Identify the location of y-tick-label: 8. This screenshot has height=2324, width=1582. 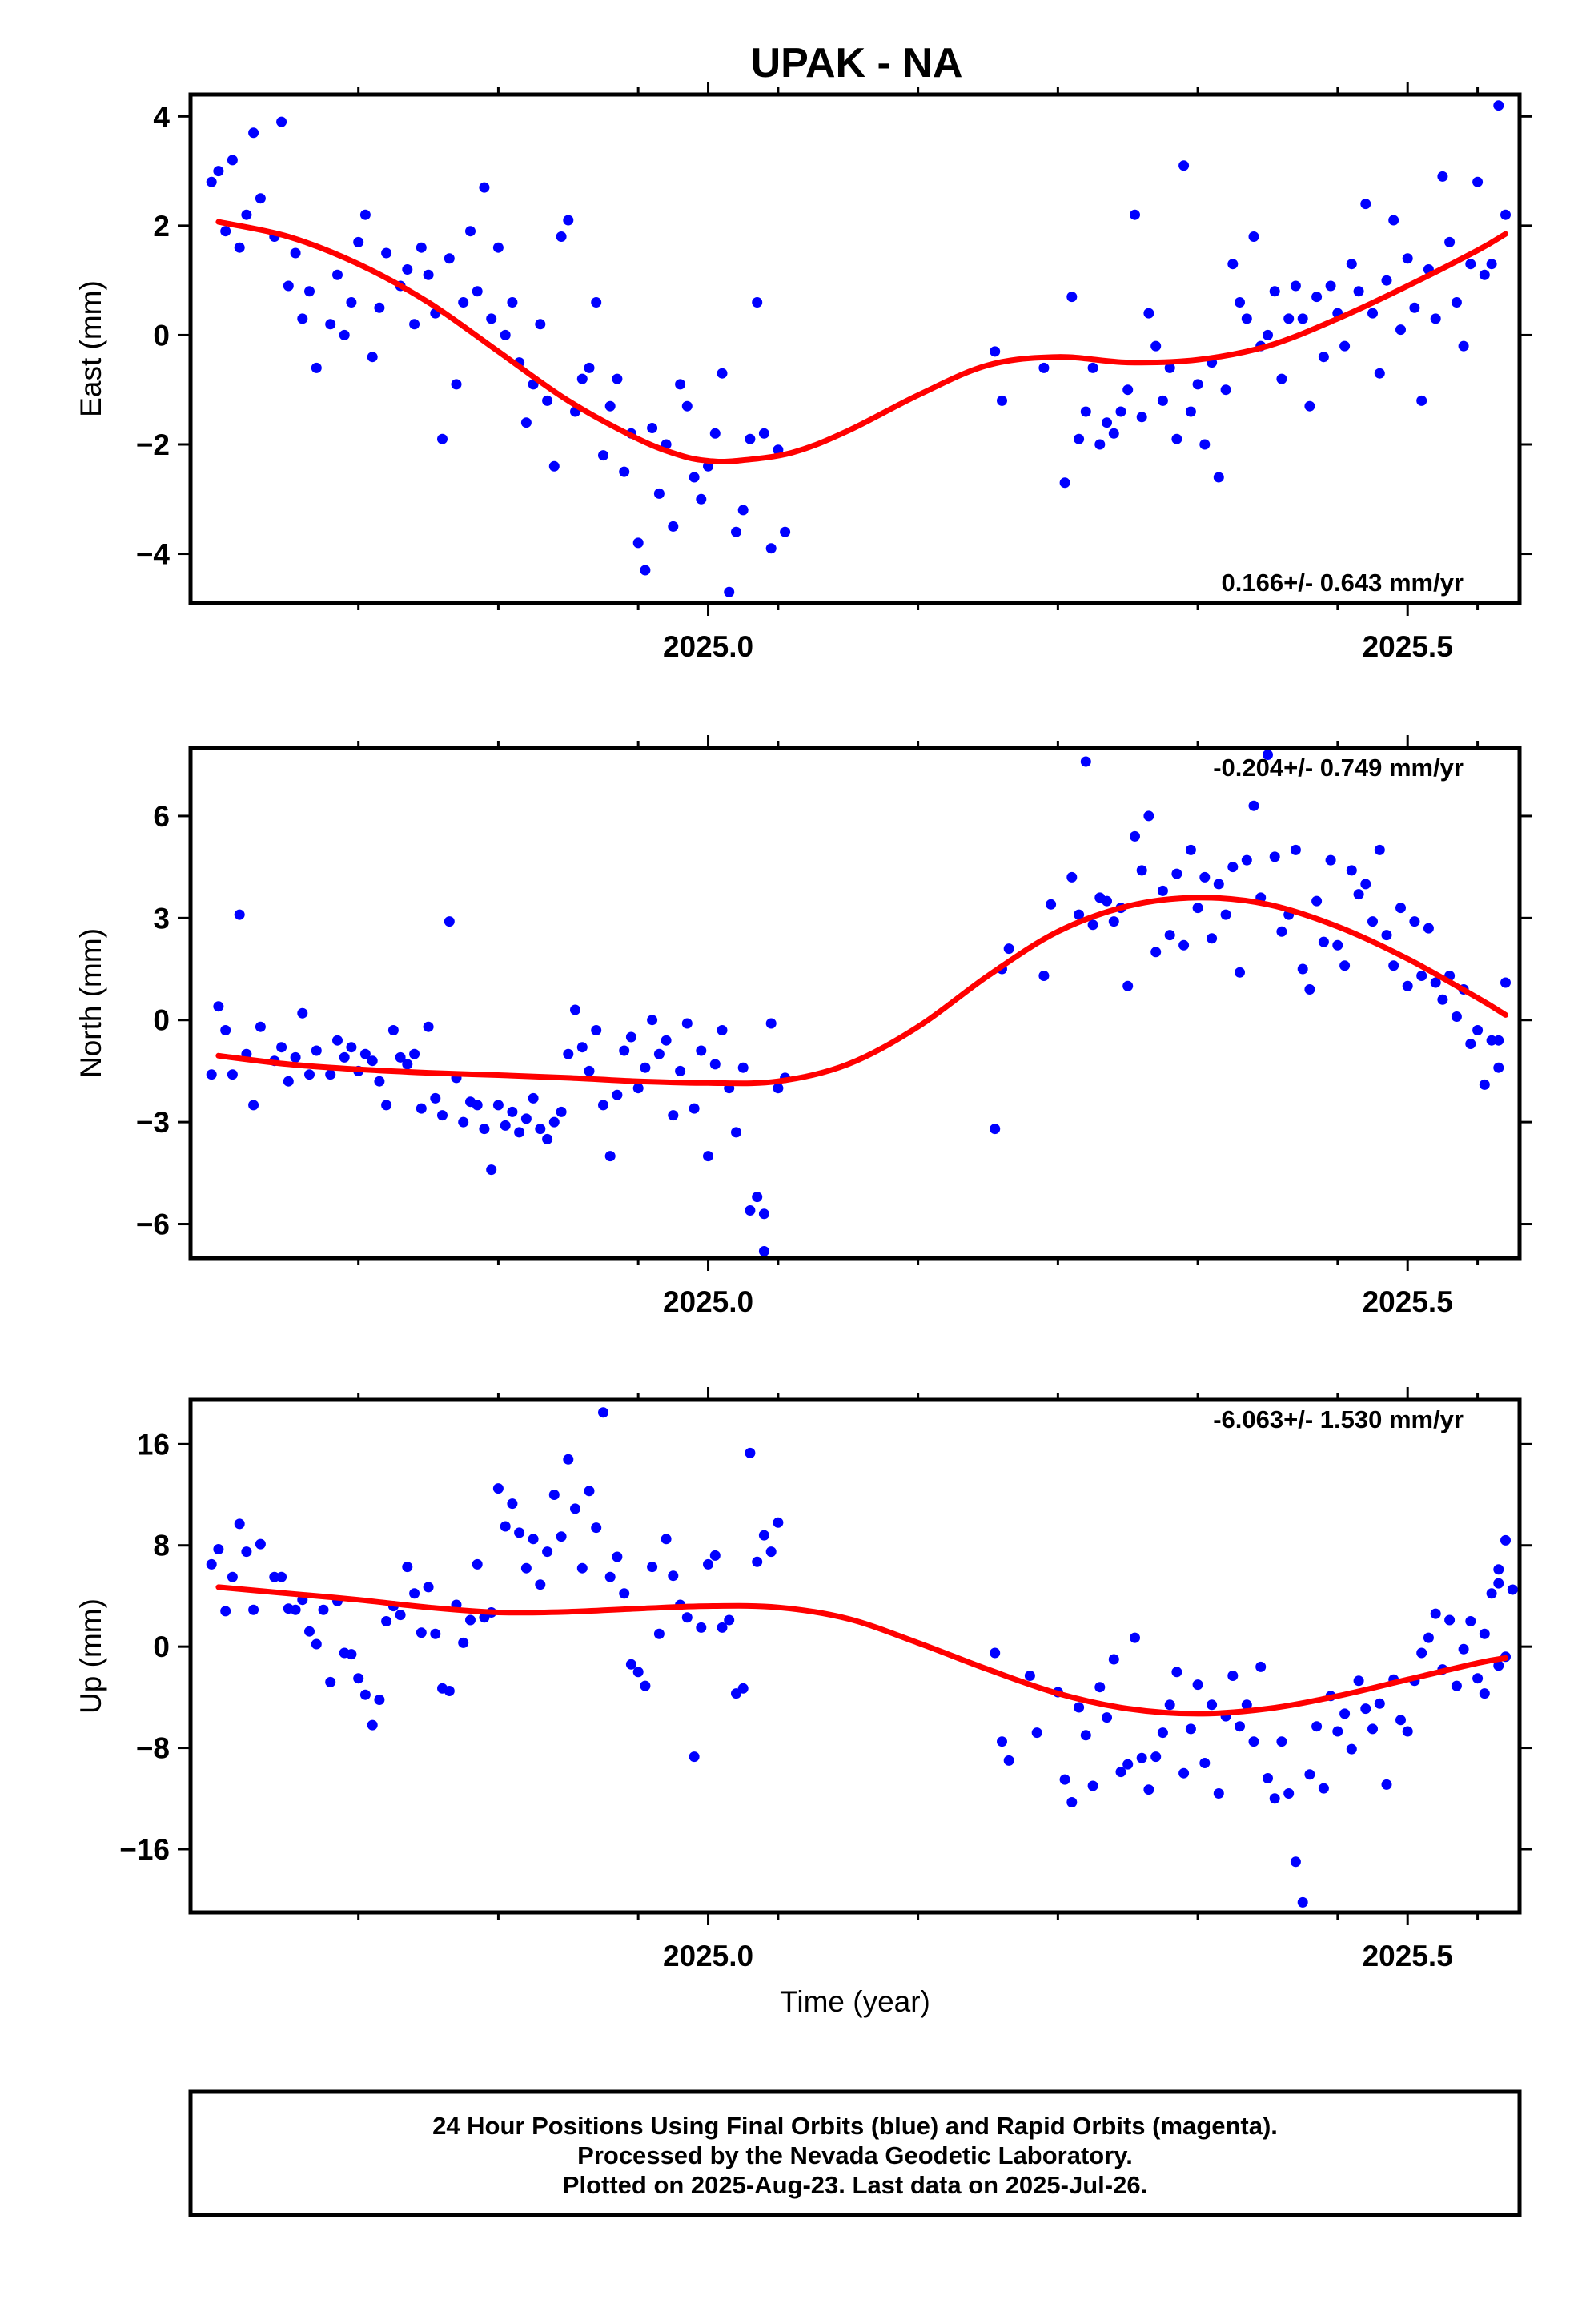
(161, 1546).